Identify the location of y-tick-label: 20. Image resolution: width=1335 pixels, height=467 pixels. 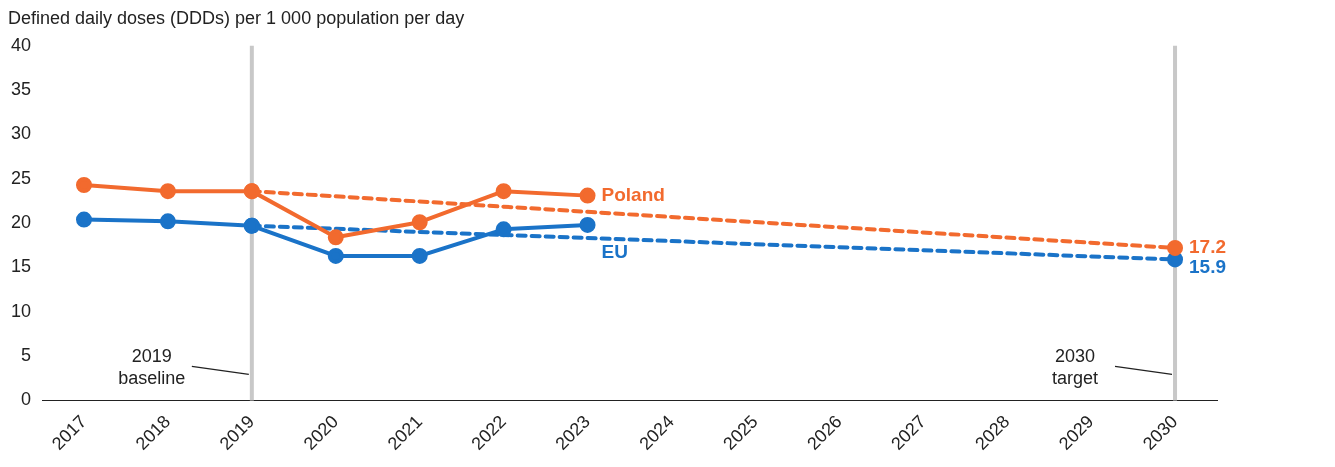
(21, 222).